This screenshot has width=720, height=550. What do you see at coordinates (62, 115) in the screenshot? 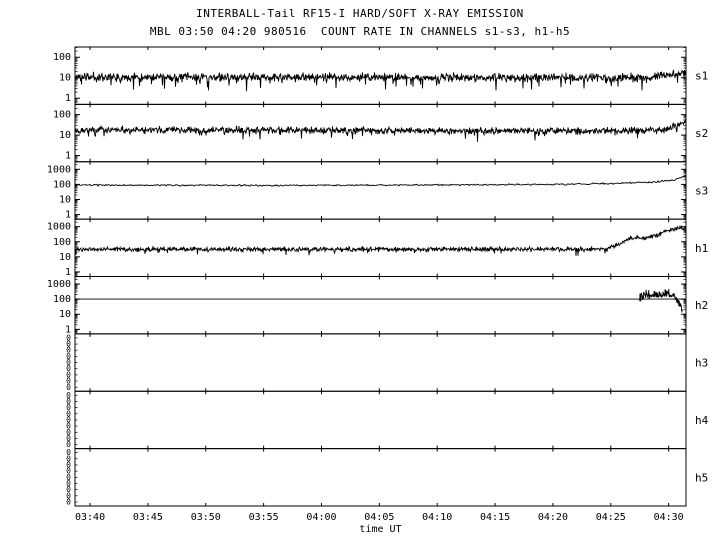
I see `ytick-label-s2: 100` at bounding box center [62, 115].